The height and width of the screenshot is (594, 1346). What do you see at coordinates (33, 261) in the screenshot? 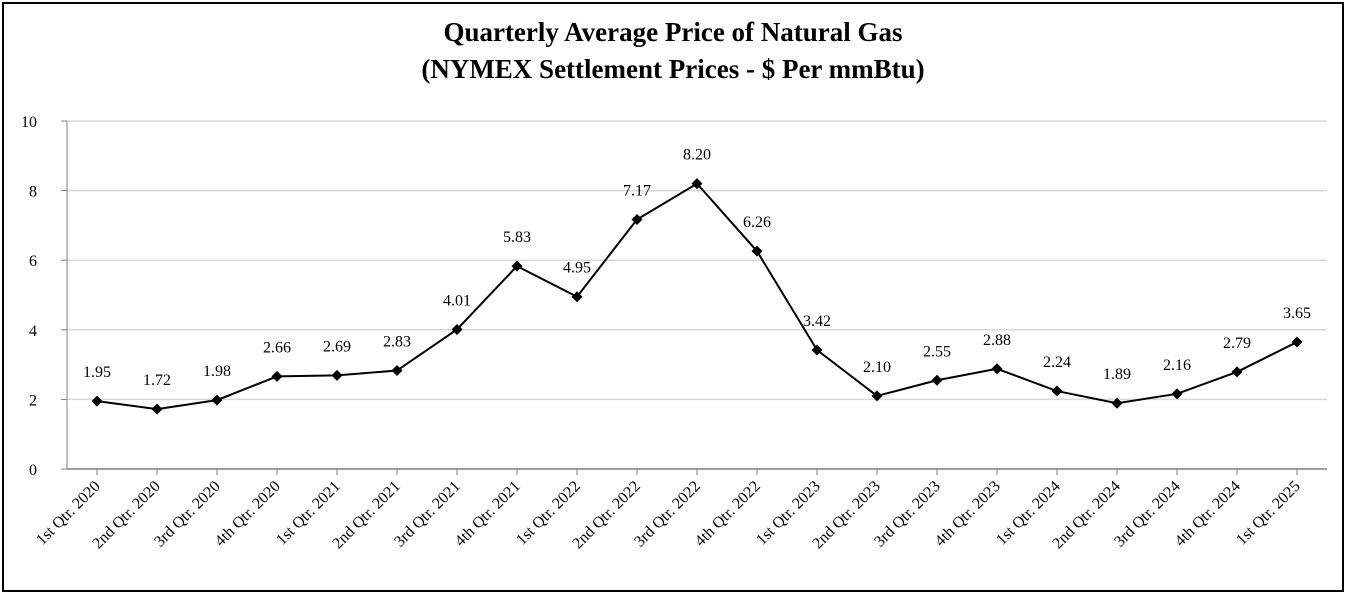
I see `y-tick-label: 6` at bounding box center [33, 261].